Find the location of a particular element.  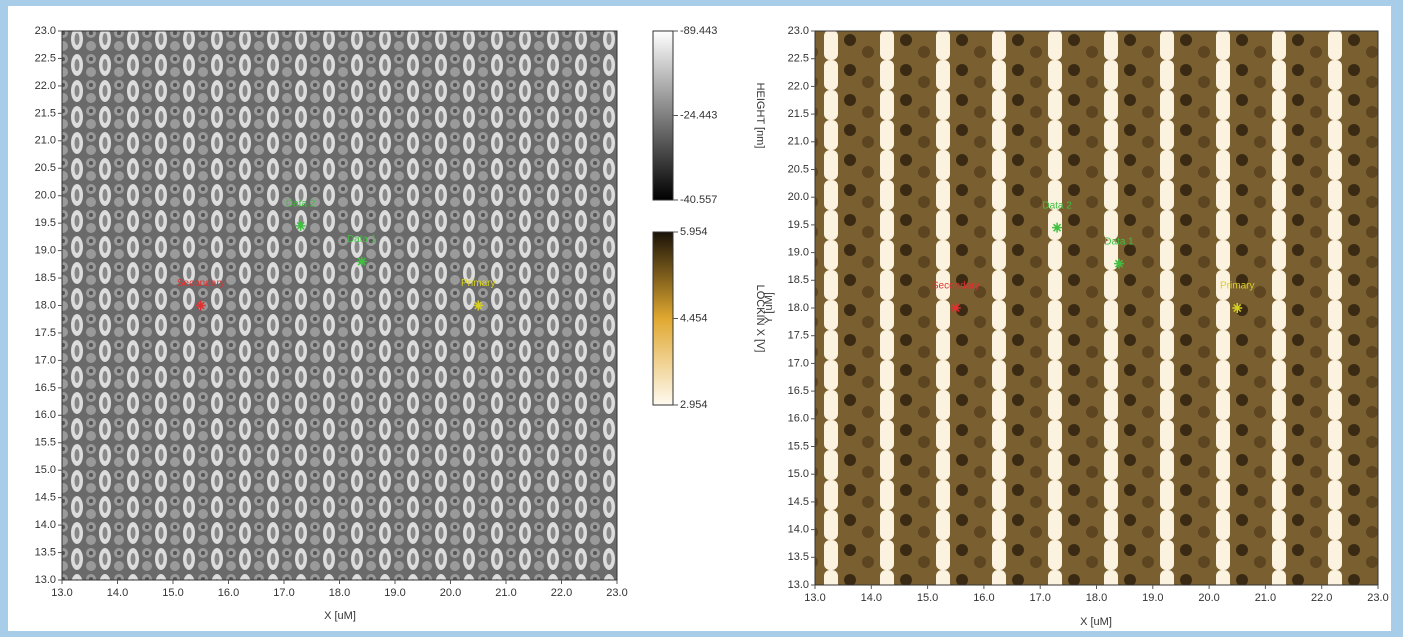

y-axis-label: Y [uM] is located at coordinates (769, 308).